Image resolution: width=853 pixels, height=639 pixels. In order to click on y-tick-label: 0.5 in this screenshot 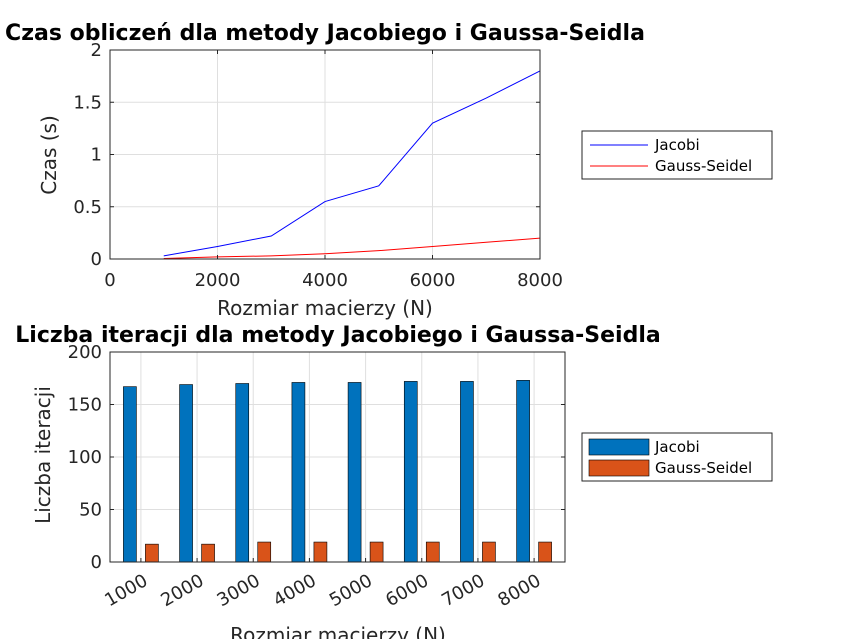, I will do `click(87, 207)`.